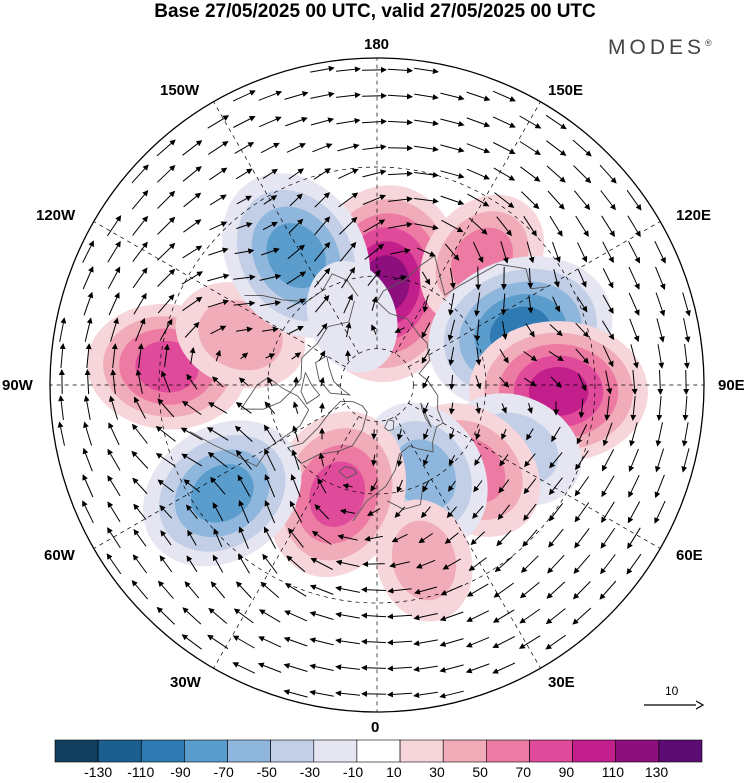  What do you see at coordinates (353, 772) in the screenshot?
I see `colorbar-tick: -10` at bounding box center [353, 772].